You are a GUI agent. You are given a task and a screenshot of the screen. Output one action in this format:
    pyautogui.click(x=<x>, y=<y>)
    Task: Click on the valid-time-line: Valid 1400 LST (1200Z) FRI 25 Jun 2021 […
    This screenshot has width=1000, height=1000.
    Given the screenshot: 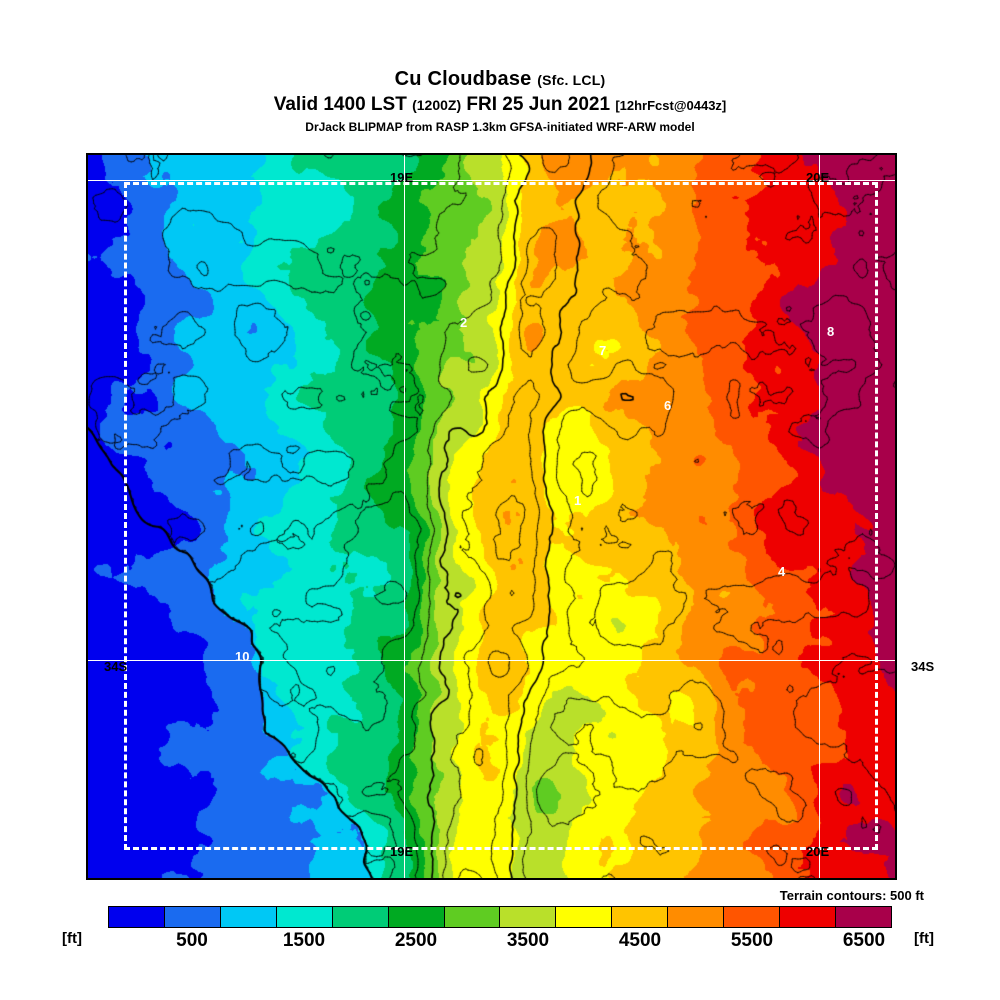 What is the action you would take?
    pyautogui.click(x=500, y=105)
    